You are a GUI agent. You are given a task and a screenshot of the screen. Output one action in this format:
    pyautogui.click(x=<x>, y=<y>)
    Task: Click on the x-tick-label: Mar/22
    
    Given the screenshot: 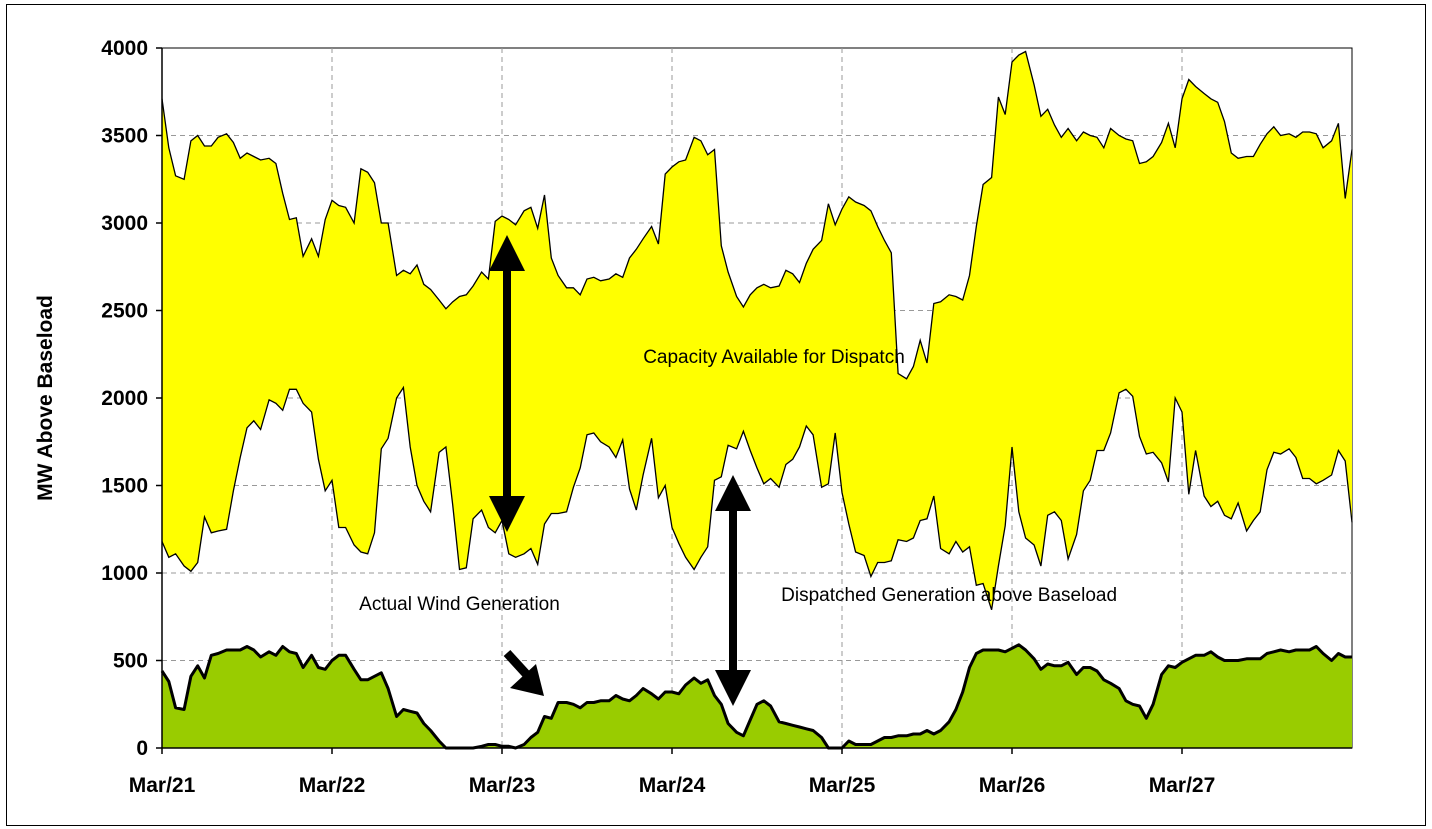 What is the action you would take?
    pyautogui.click(x=332, y=785)
    